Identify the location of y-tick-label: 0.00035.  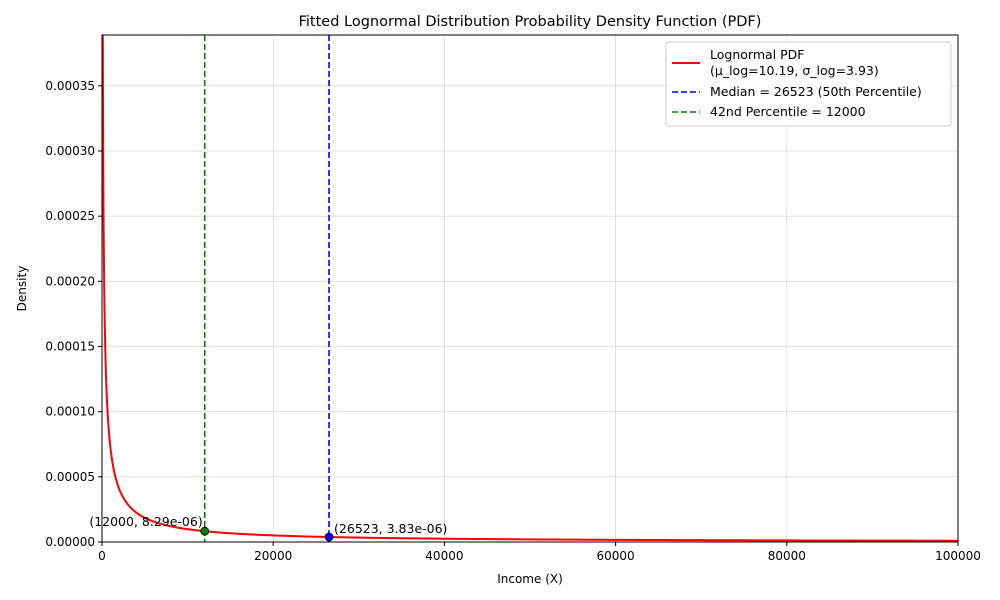
(70, 86).